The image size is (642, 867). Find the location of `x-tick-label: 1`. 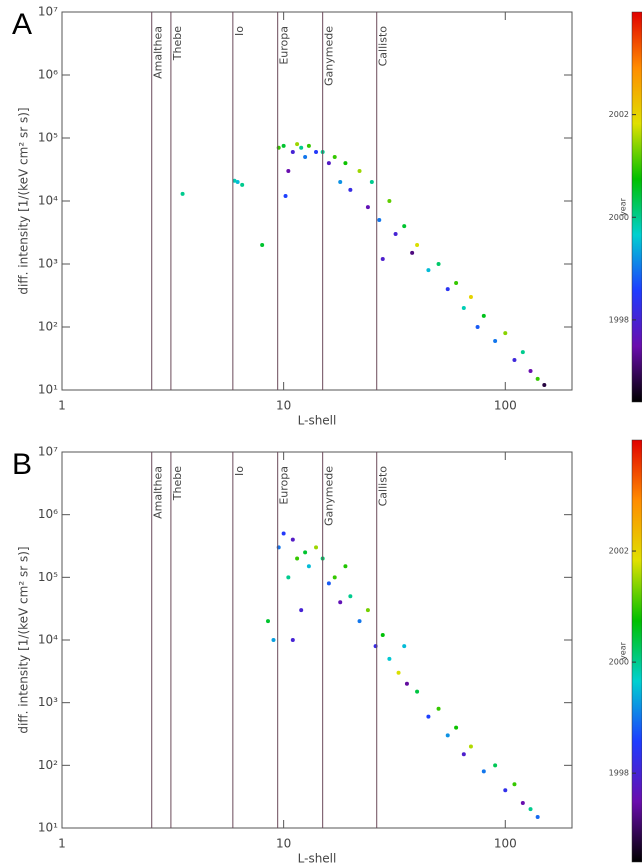

x-tick-label: 1 is located at coordinates (62, 844).